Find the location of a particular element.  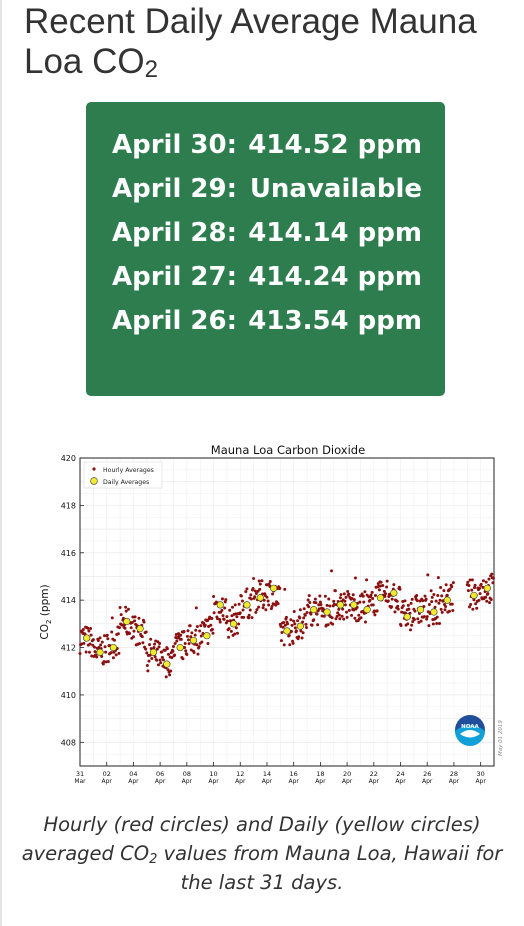

hourly-series is located at coordinates (286, 624).